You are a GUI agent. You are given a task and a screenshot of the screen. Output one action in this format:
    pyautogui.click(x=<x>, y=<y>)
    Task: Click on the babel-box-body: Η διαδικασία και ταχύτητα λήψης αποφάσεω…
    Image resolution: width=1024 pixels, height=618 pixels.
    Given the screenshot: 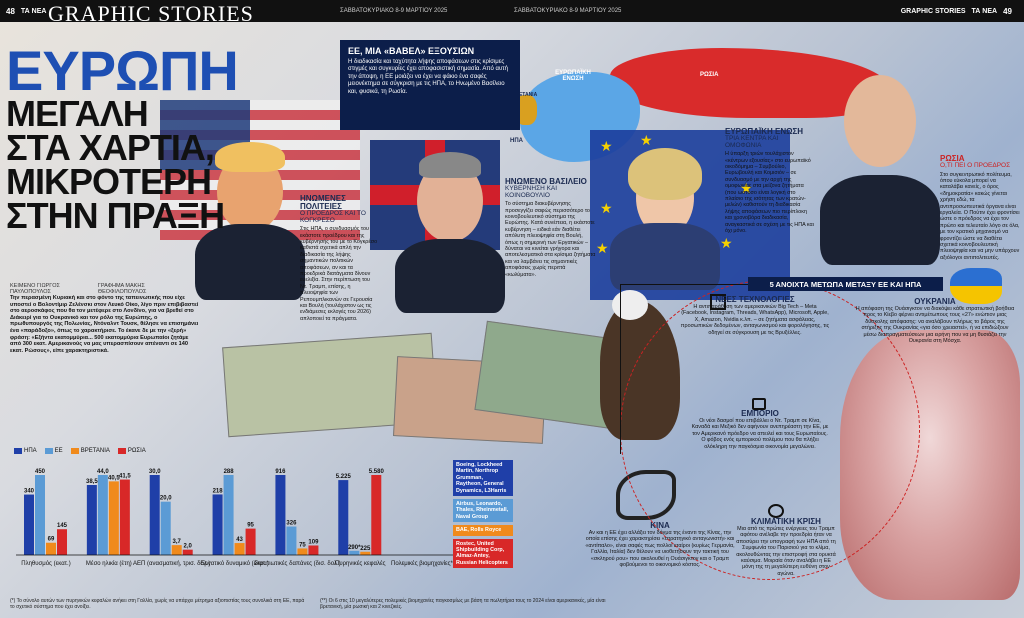 What is the action you would take?
    pyautogui.click(x=428, y=77)
    